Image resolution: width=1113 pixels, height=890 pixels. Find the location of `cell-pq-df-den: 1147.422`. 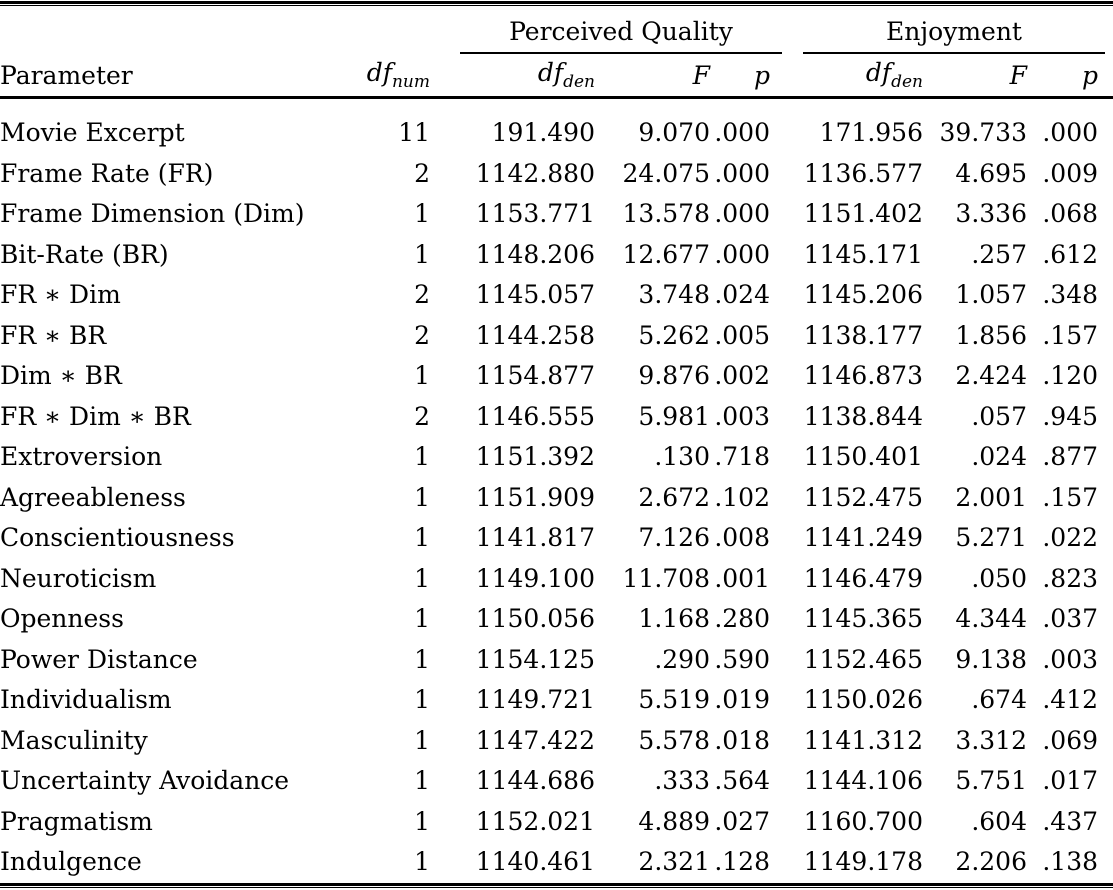

cell-pq-df-den: 1147.422 is located at coordinates (535, 740).